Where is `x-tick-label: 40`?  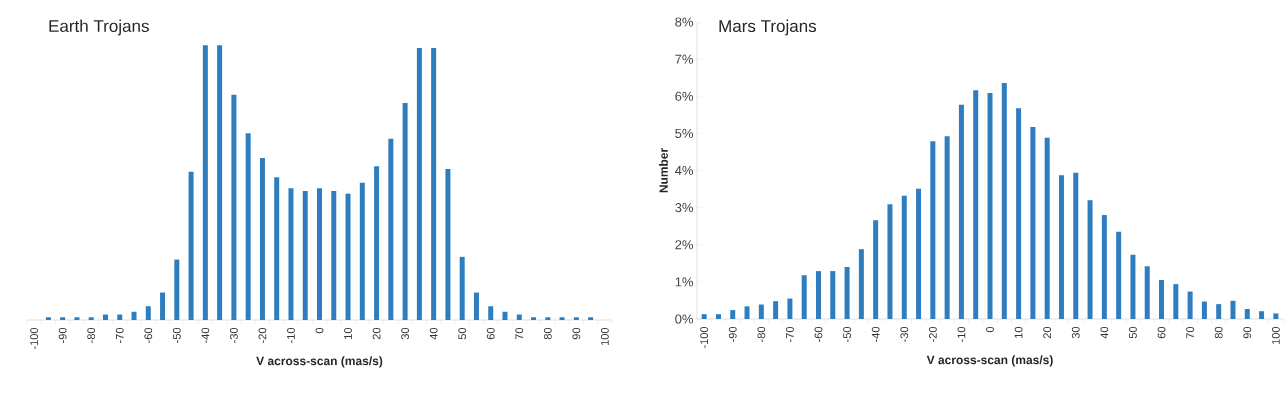 x-tick-label: 40 is located at coordinates (1104, 332).